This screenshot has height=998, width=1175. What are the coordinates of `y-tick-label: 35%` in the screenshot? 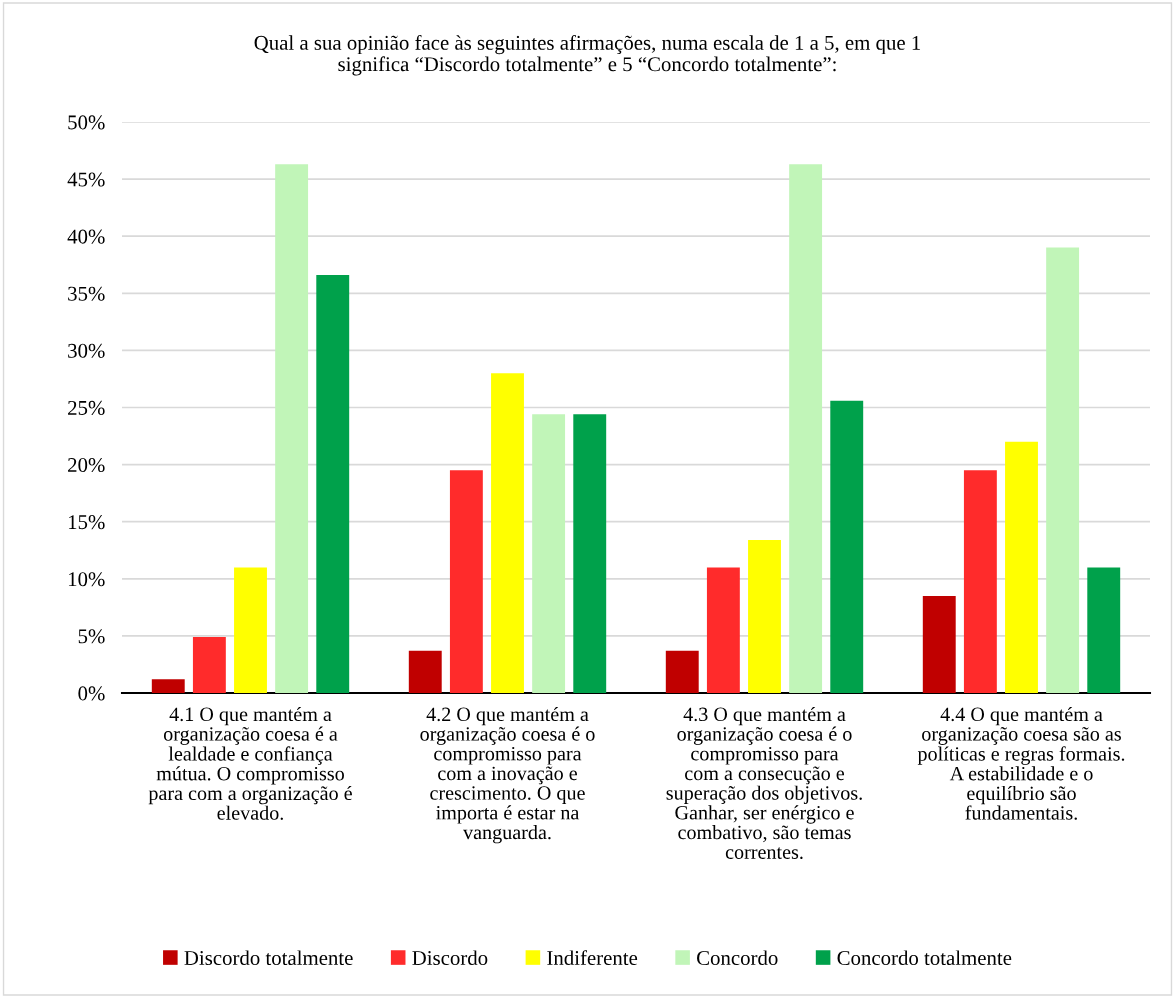 It's located at (86, 293).